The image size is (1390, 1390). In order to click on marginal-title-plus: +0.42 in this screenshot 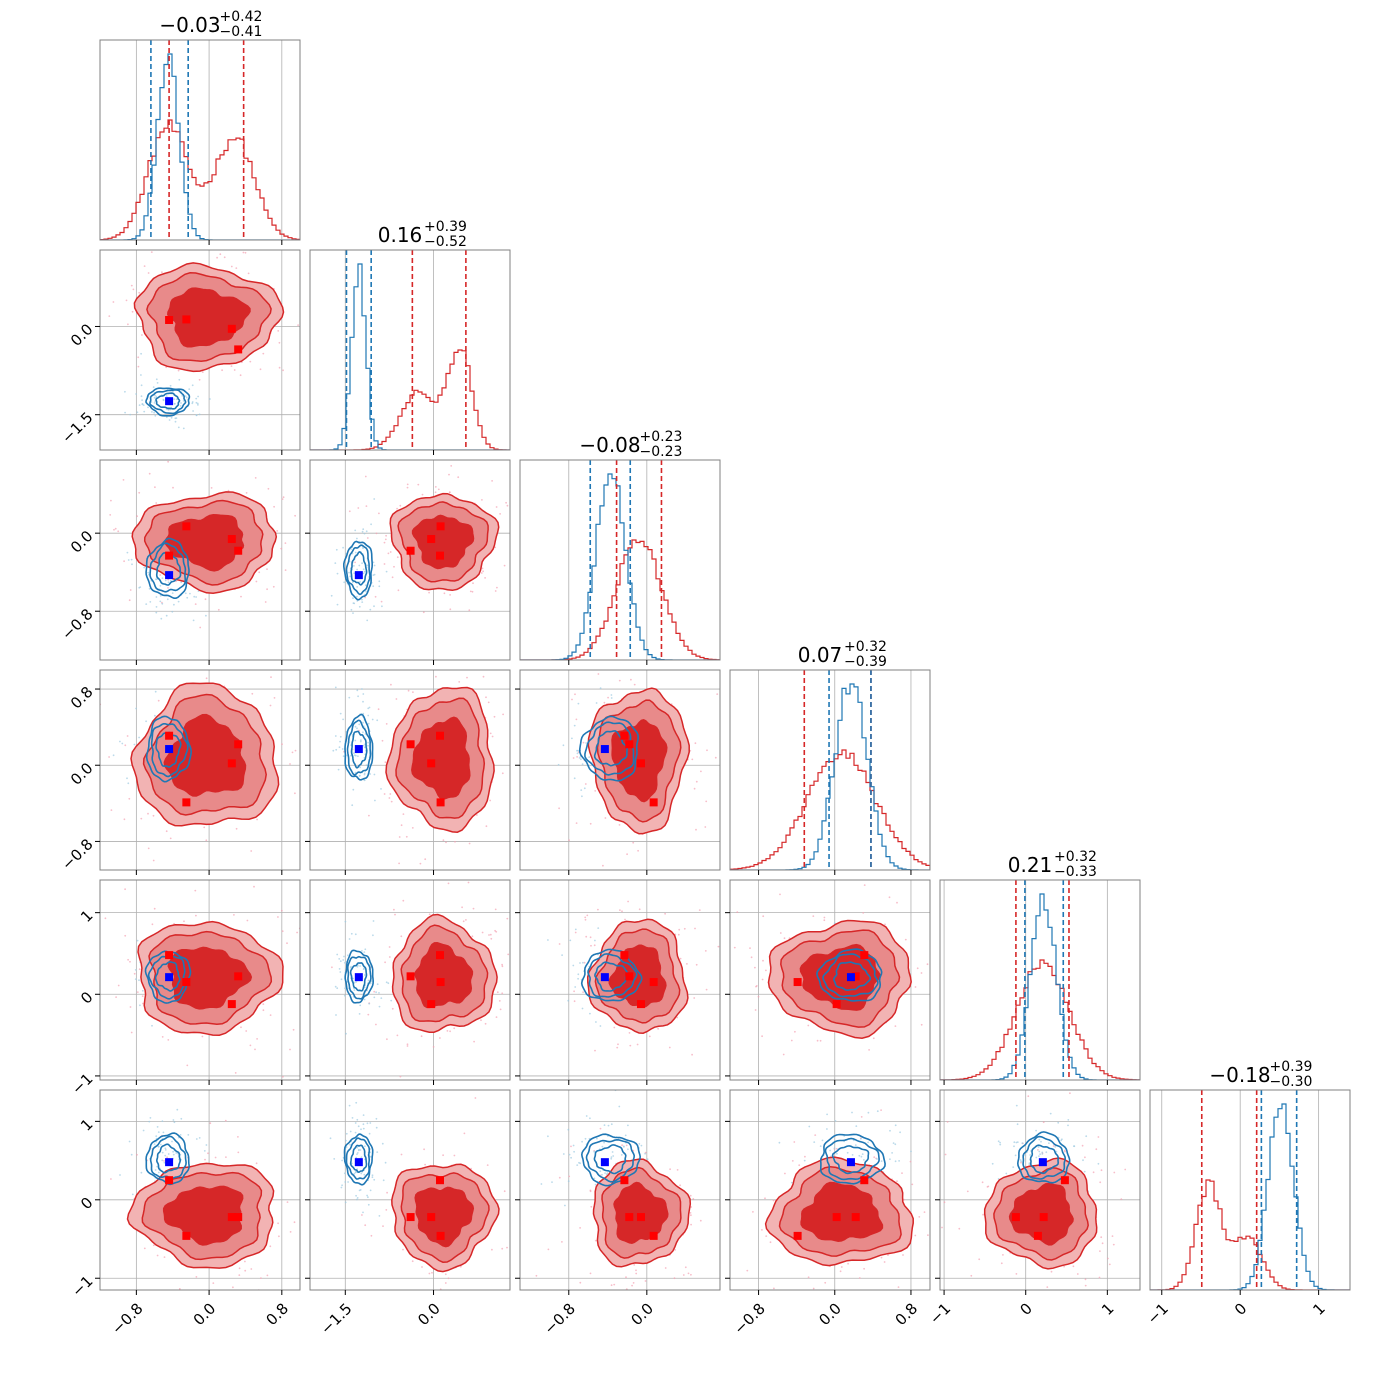, I will do `click(241, 17)`.